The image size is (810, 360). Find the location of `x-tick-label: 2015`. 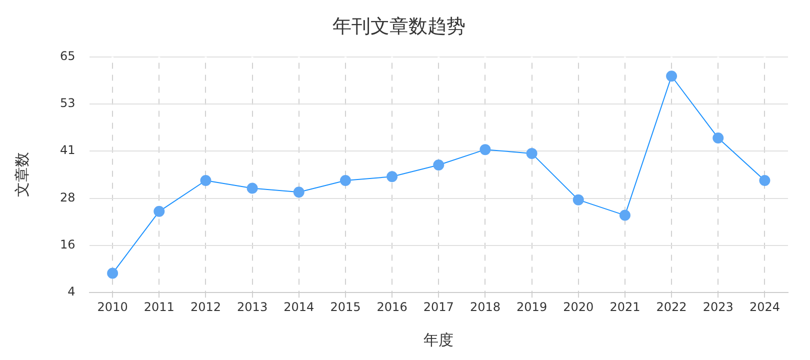

x-tick-label: 2015 is located at coordinates (345, 307).